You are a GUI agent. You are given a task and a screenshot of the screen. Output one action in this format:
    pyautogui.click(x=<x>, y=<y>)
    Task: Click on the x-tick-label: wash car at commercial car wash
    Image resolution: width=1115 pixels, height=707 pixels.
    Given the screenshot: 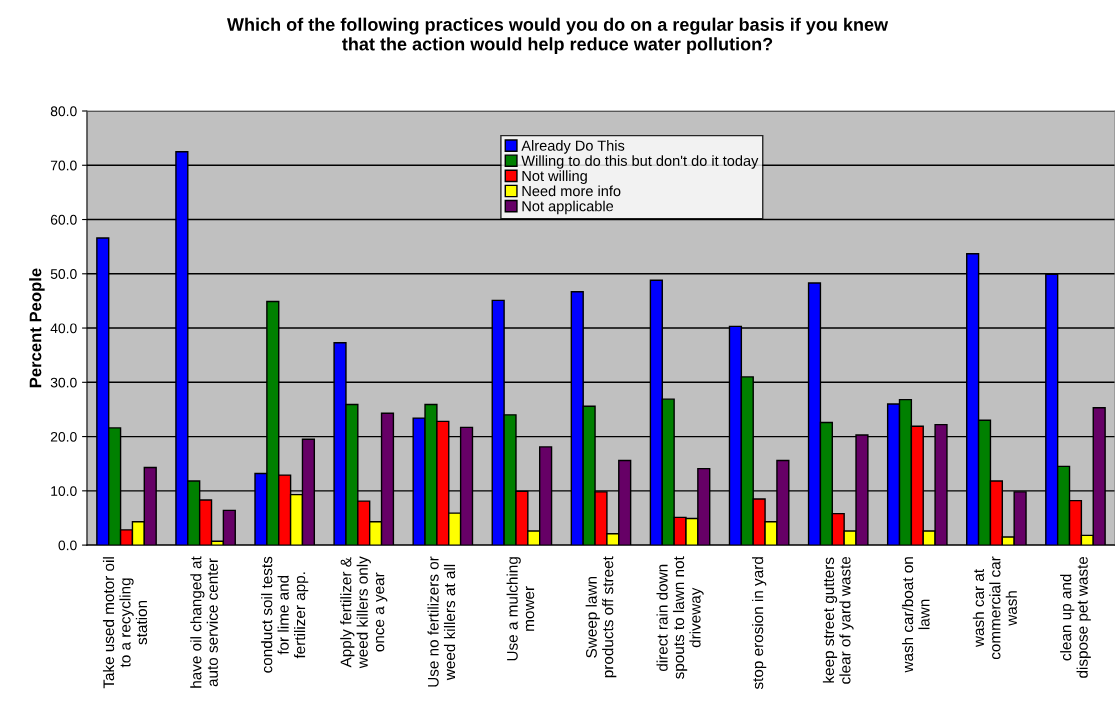 What is the action you would take?
    pyautogui.click(x=994, y=608)
    